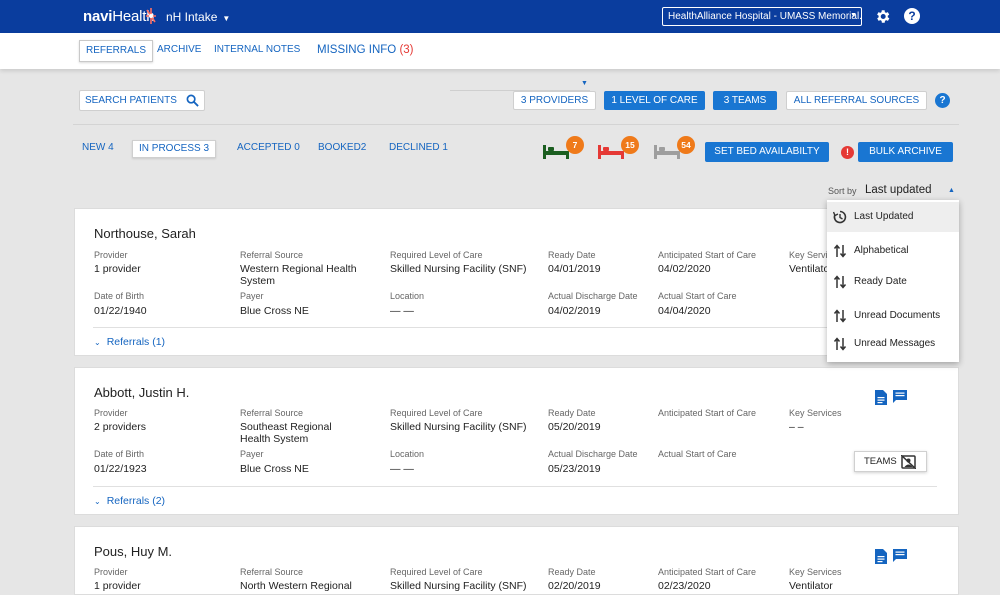 This screenshot has height=595, width=1000. I want to click on ready-date-value: 04/01/2019, so click(574, 269).